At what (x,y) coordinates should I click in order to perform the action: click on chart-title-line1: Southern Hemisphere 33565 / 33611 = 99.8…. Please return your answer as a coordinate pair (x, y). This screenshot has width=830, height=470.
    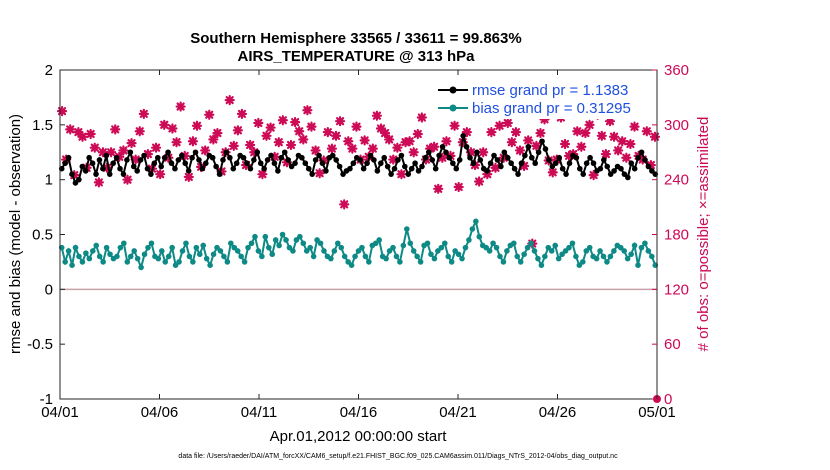
    Looking at the image, I should click on (355, 38).